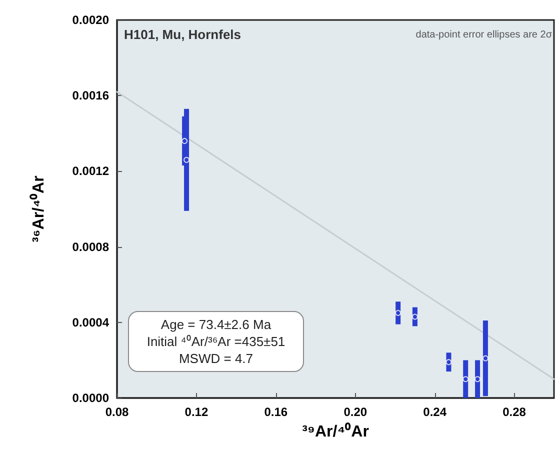  I want to click on y-tick-label: 0.0016, so click(91, 95).